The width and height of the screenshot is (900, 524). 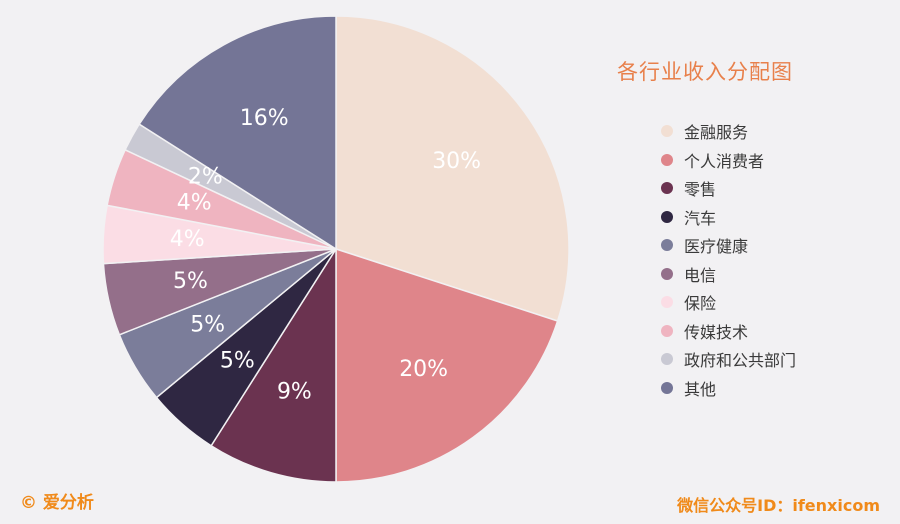 What do you see at coordinates (57, 503) in the screenshot?
I see `copyright-label: © 爱分析` at bounding box center [57, 503].